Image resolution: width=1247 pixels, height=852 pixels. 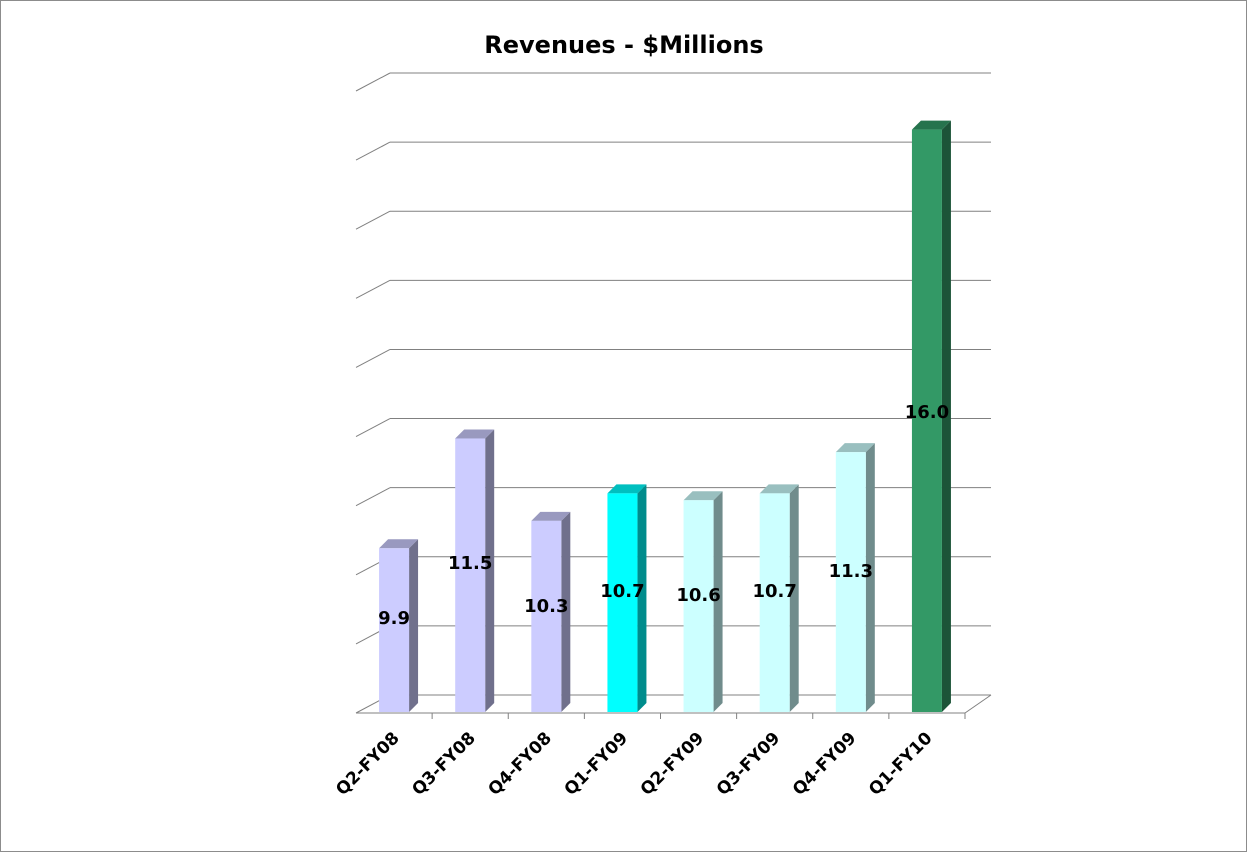 I want to click on bar-q2-fy08, so click(x=394, y=630).